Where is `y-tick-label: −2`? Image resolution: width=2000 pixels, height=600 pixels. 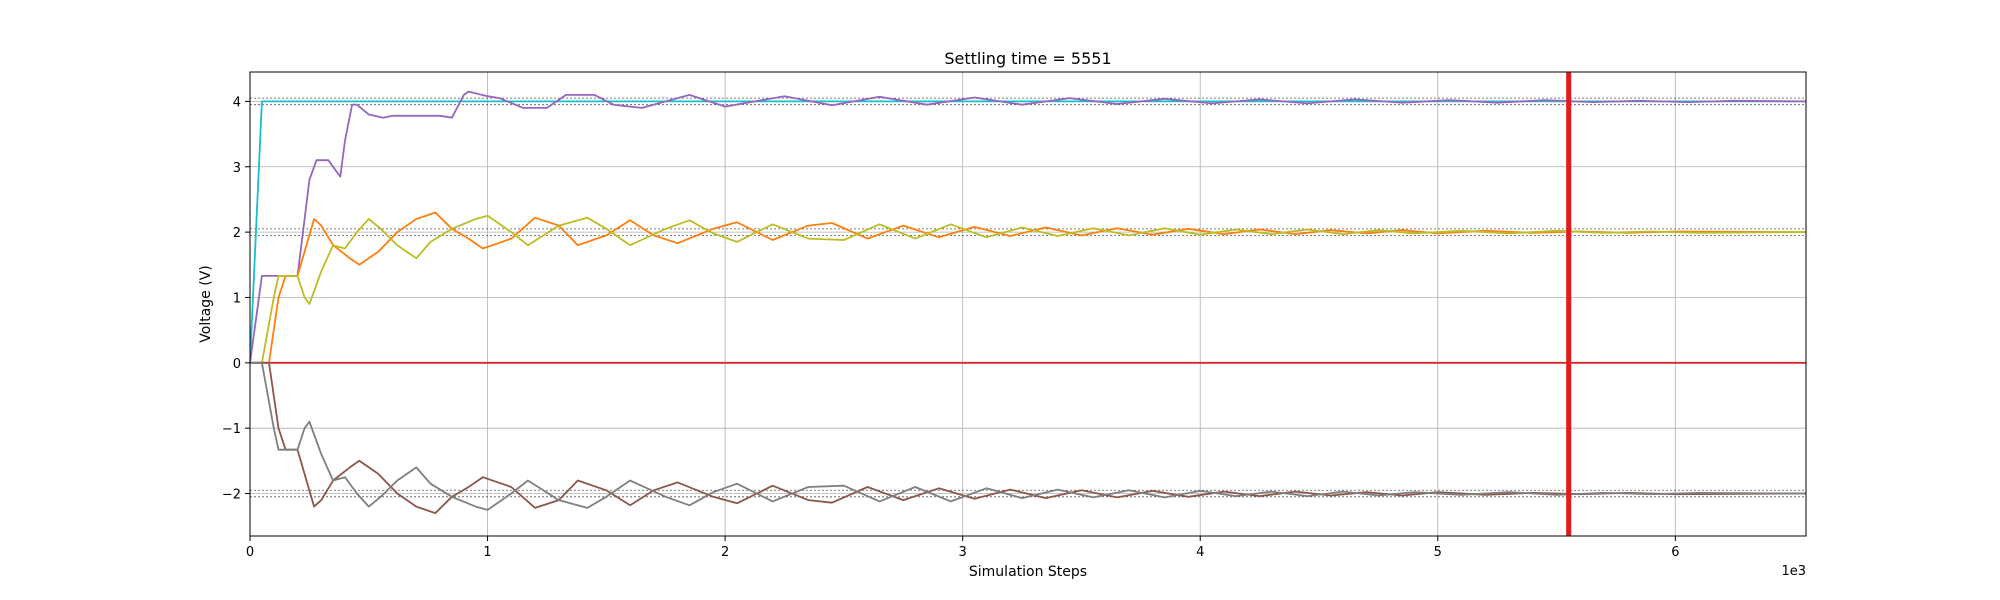 y-tick-label: −2 is located at coordinates (231, 495).